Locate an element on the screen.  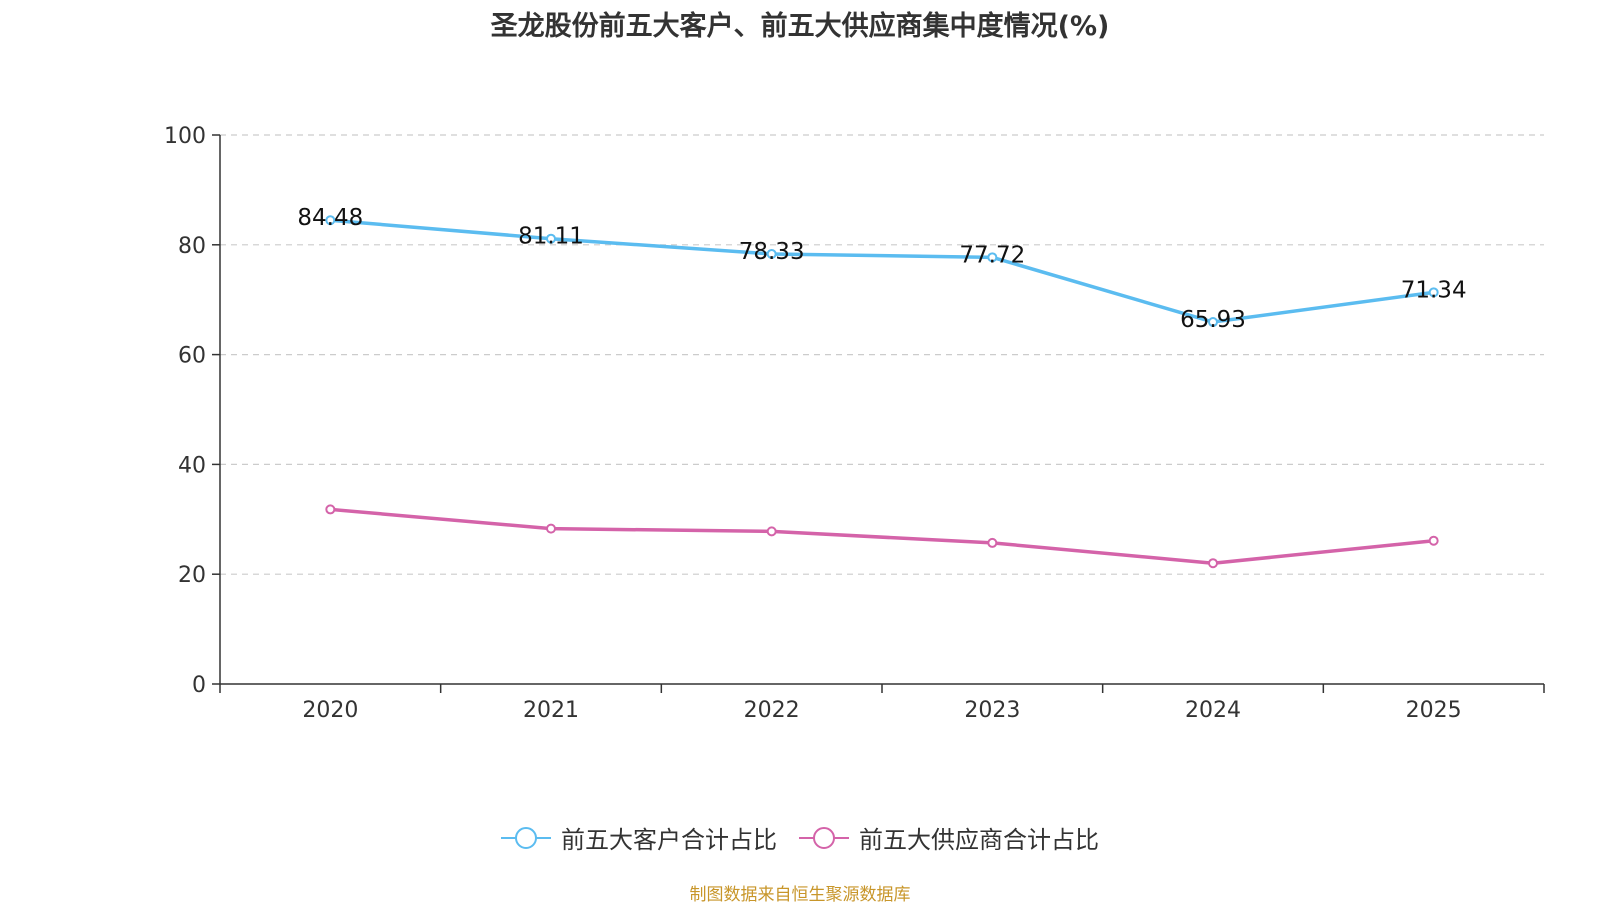
data-label: 65.93 is located at coordinates (1213, 320).